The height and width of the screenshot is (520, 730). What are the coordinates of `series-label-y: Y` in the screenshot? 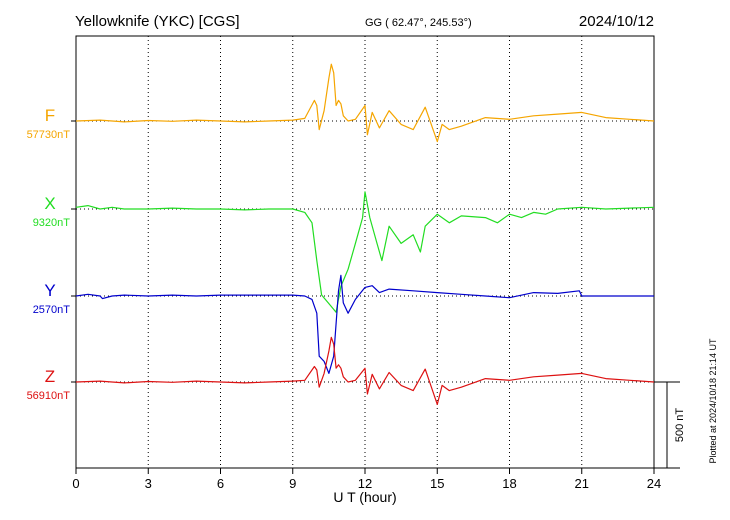 It's located at (49, 290).